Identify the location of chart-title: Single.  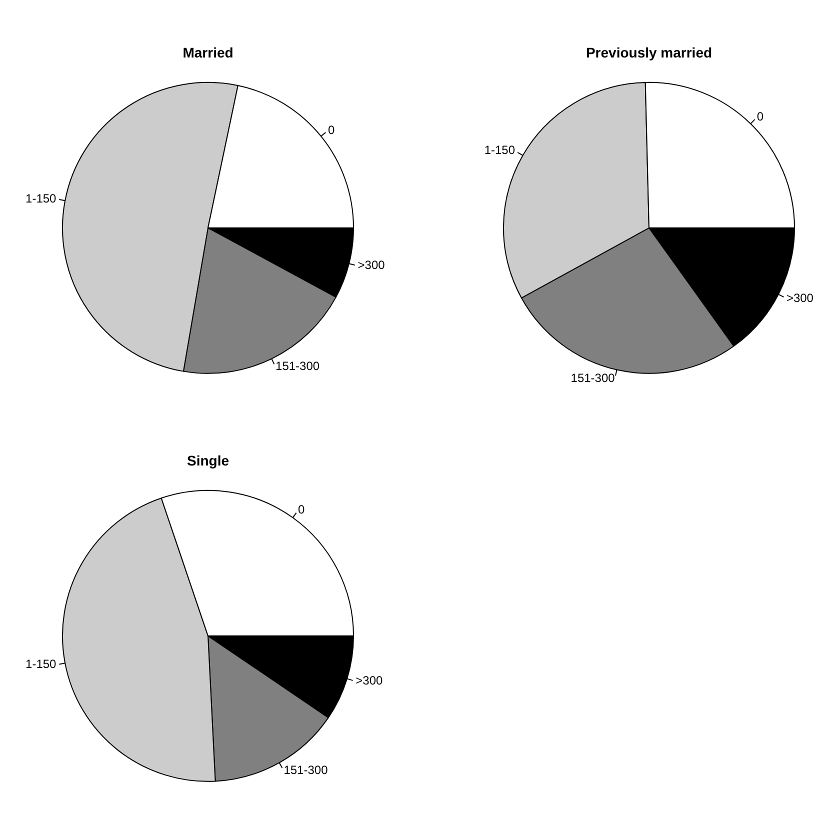
(208, 460).